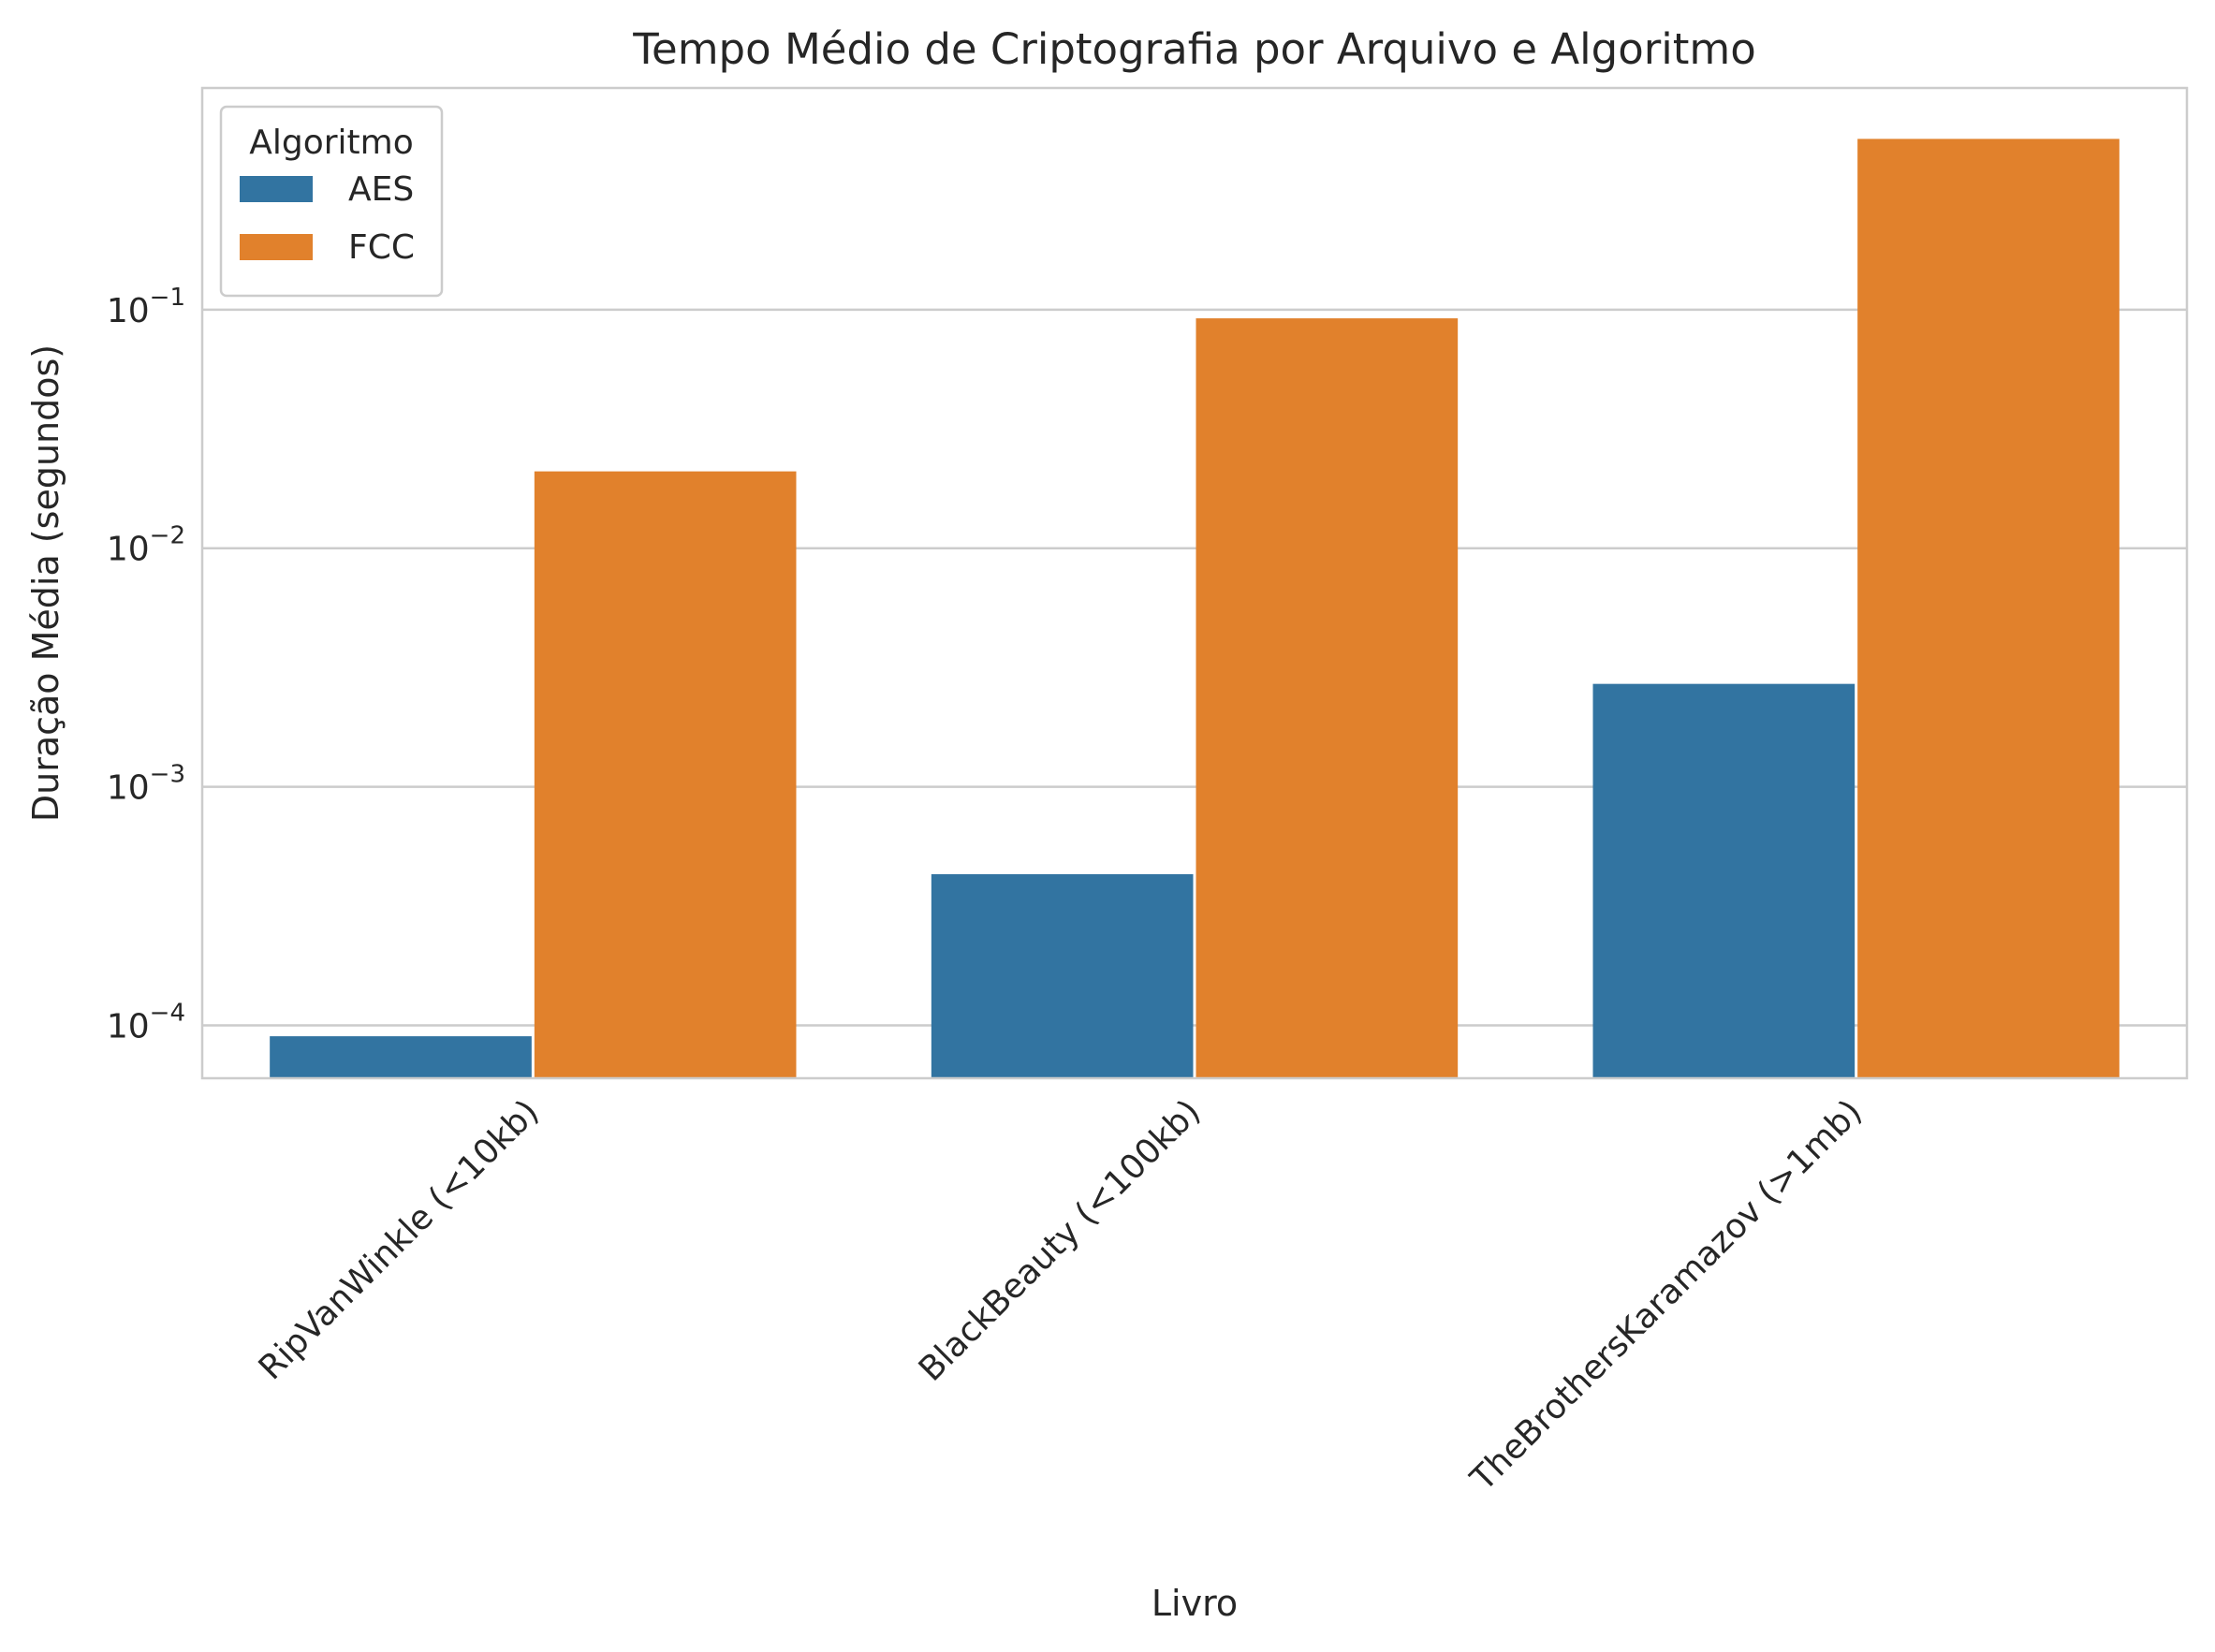 This screenshot has height=1652, width=2215. Describe the element at coordinates (146, 665) in the screenshot. I see `y-axis-ticks: 10−410−310−210−1` at that location.